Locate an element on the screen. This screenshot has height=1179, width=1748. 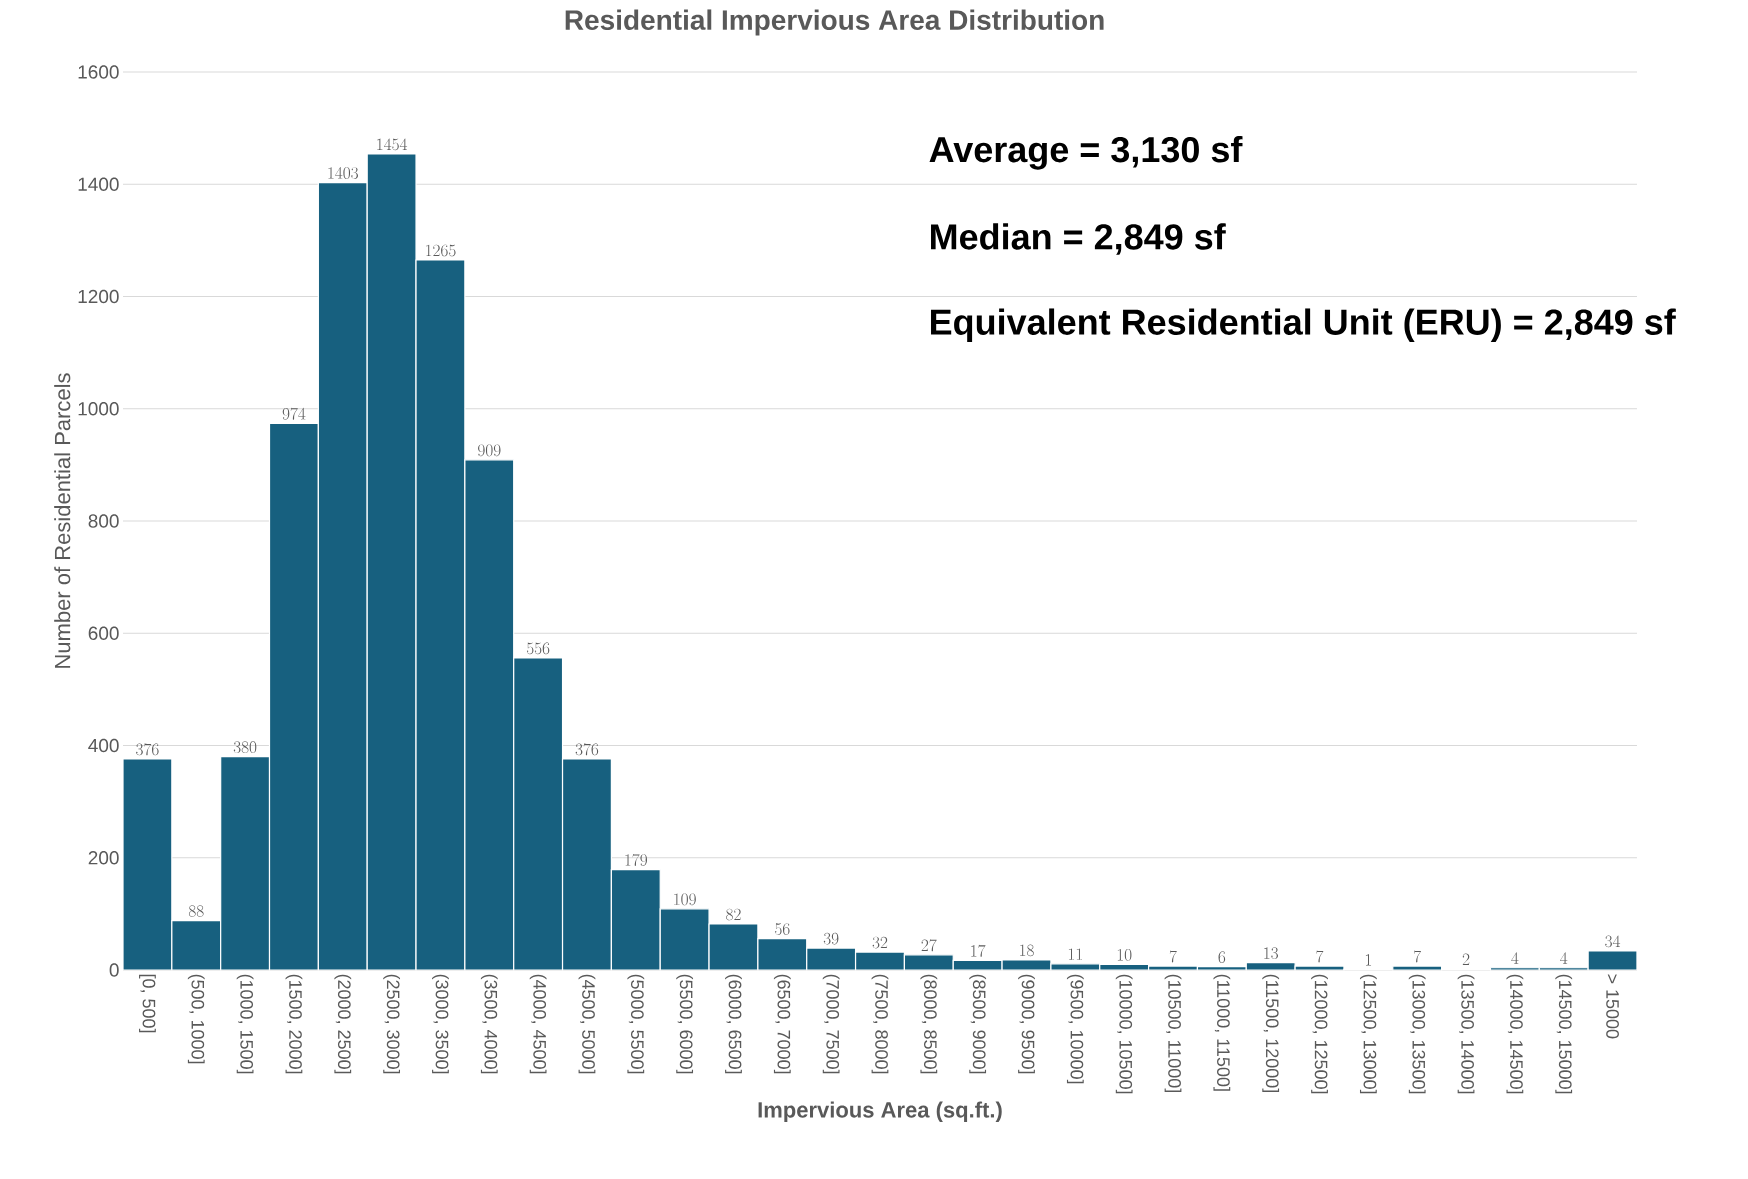
annotation: Median = 2,849 sf is located at coordinates (1078, 239).